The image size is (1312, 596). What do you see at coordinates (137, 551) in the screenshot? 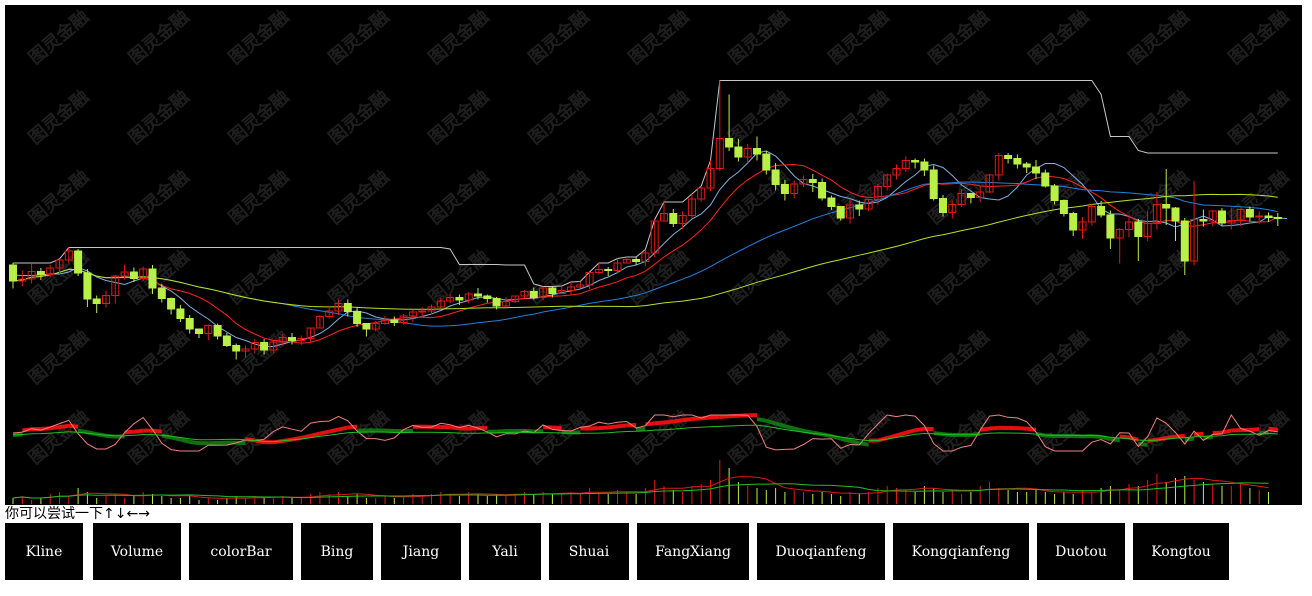
I see `volume-button: Volume` at bounding box center [137, 551].